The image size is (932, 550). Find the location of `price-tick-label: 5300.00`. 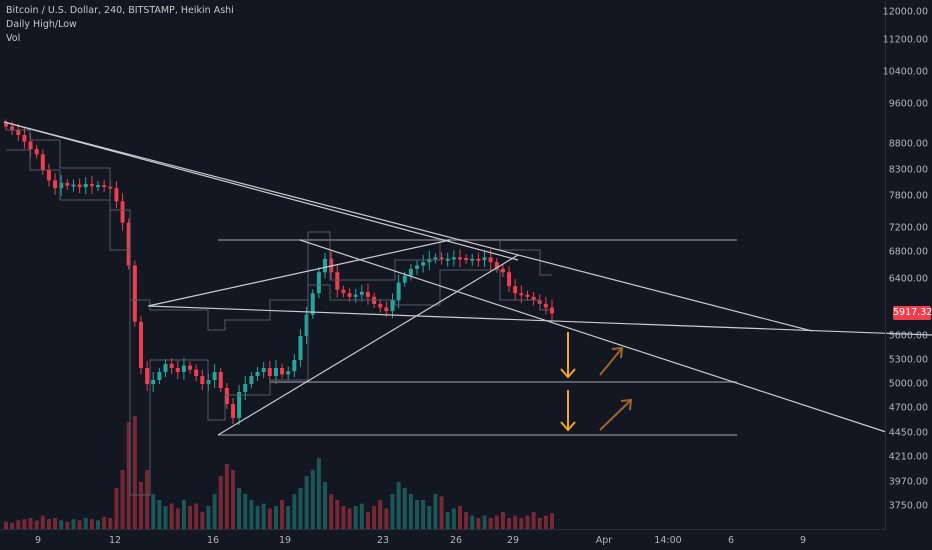

price-tick-label: 5300.00 is located at coordinates (908, 360).